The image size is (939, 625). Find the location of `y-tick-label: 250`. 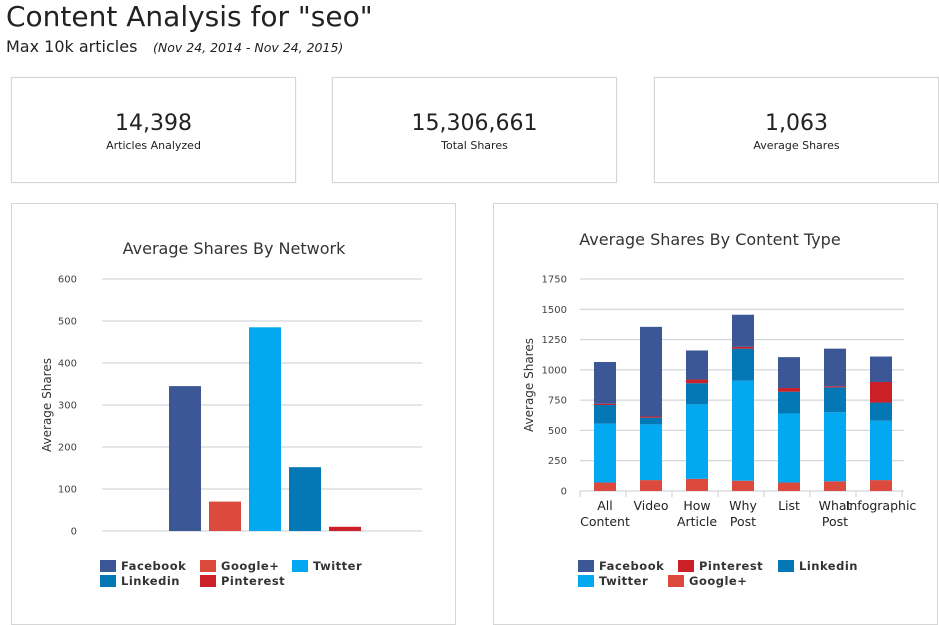

y-tick-label: 250 is located at coordinates (557, 461).